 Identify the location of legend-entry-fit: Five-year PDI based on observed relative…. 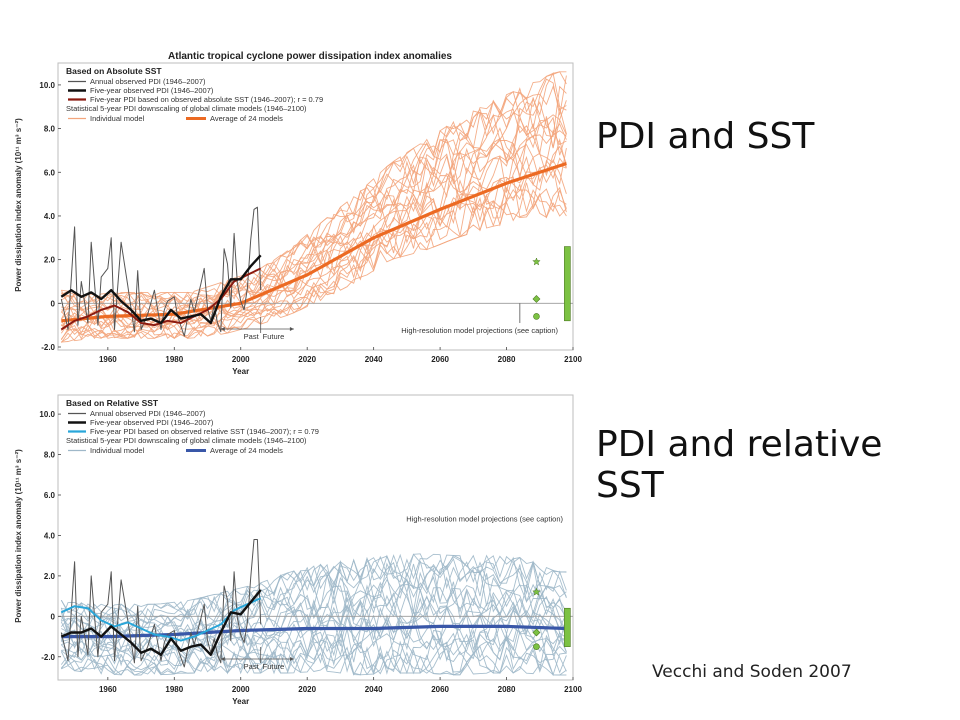
(204, 431).